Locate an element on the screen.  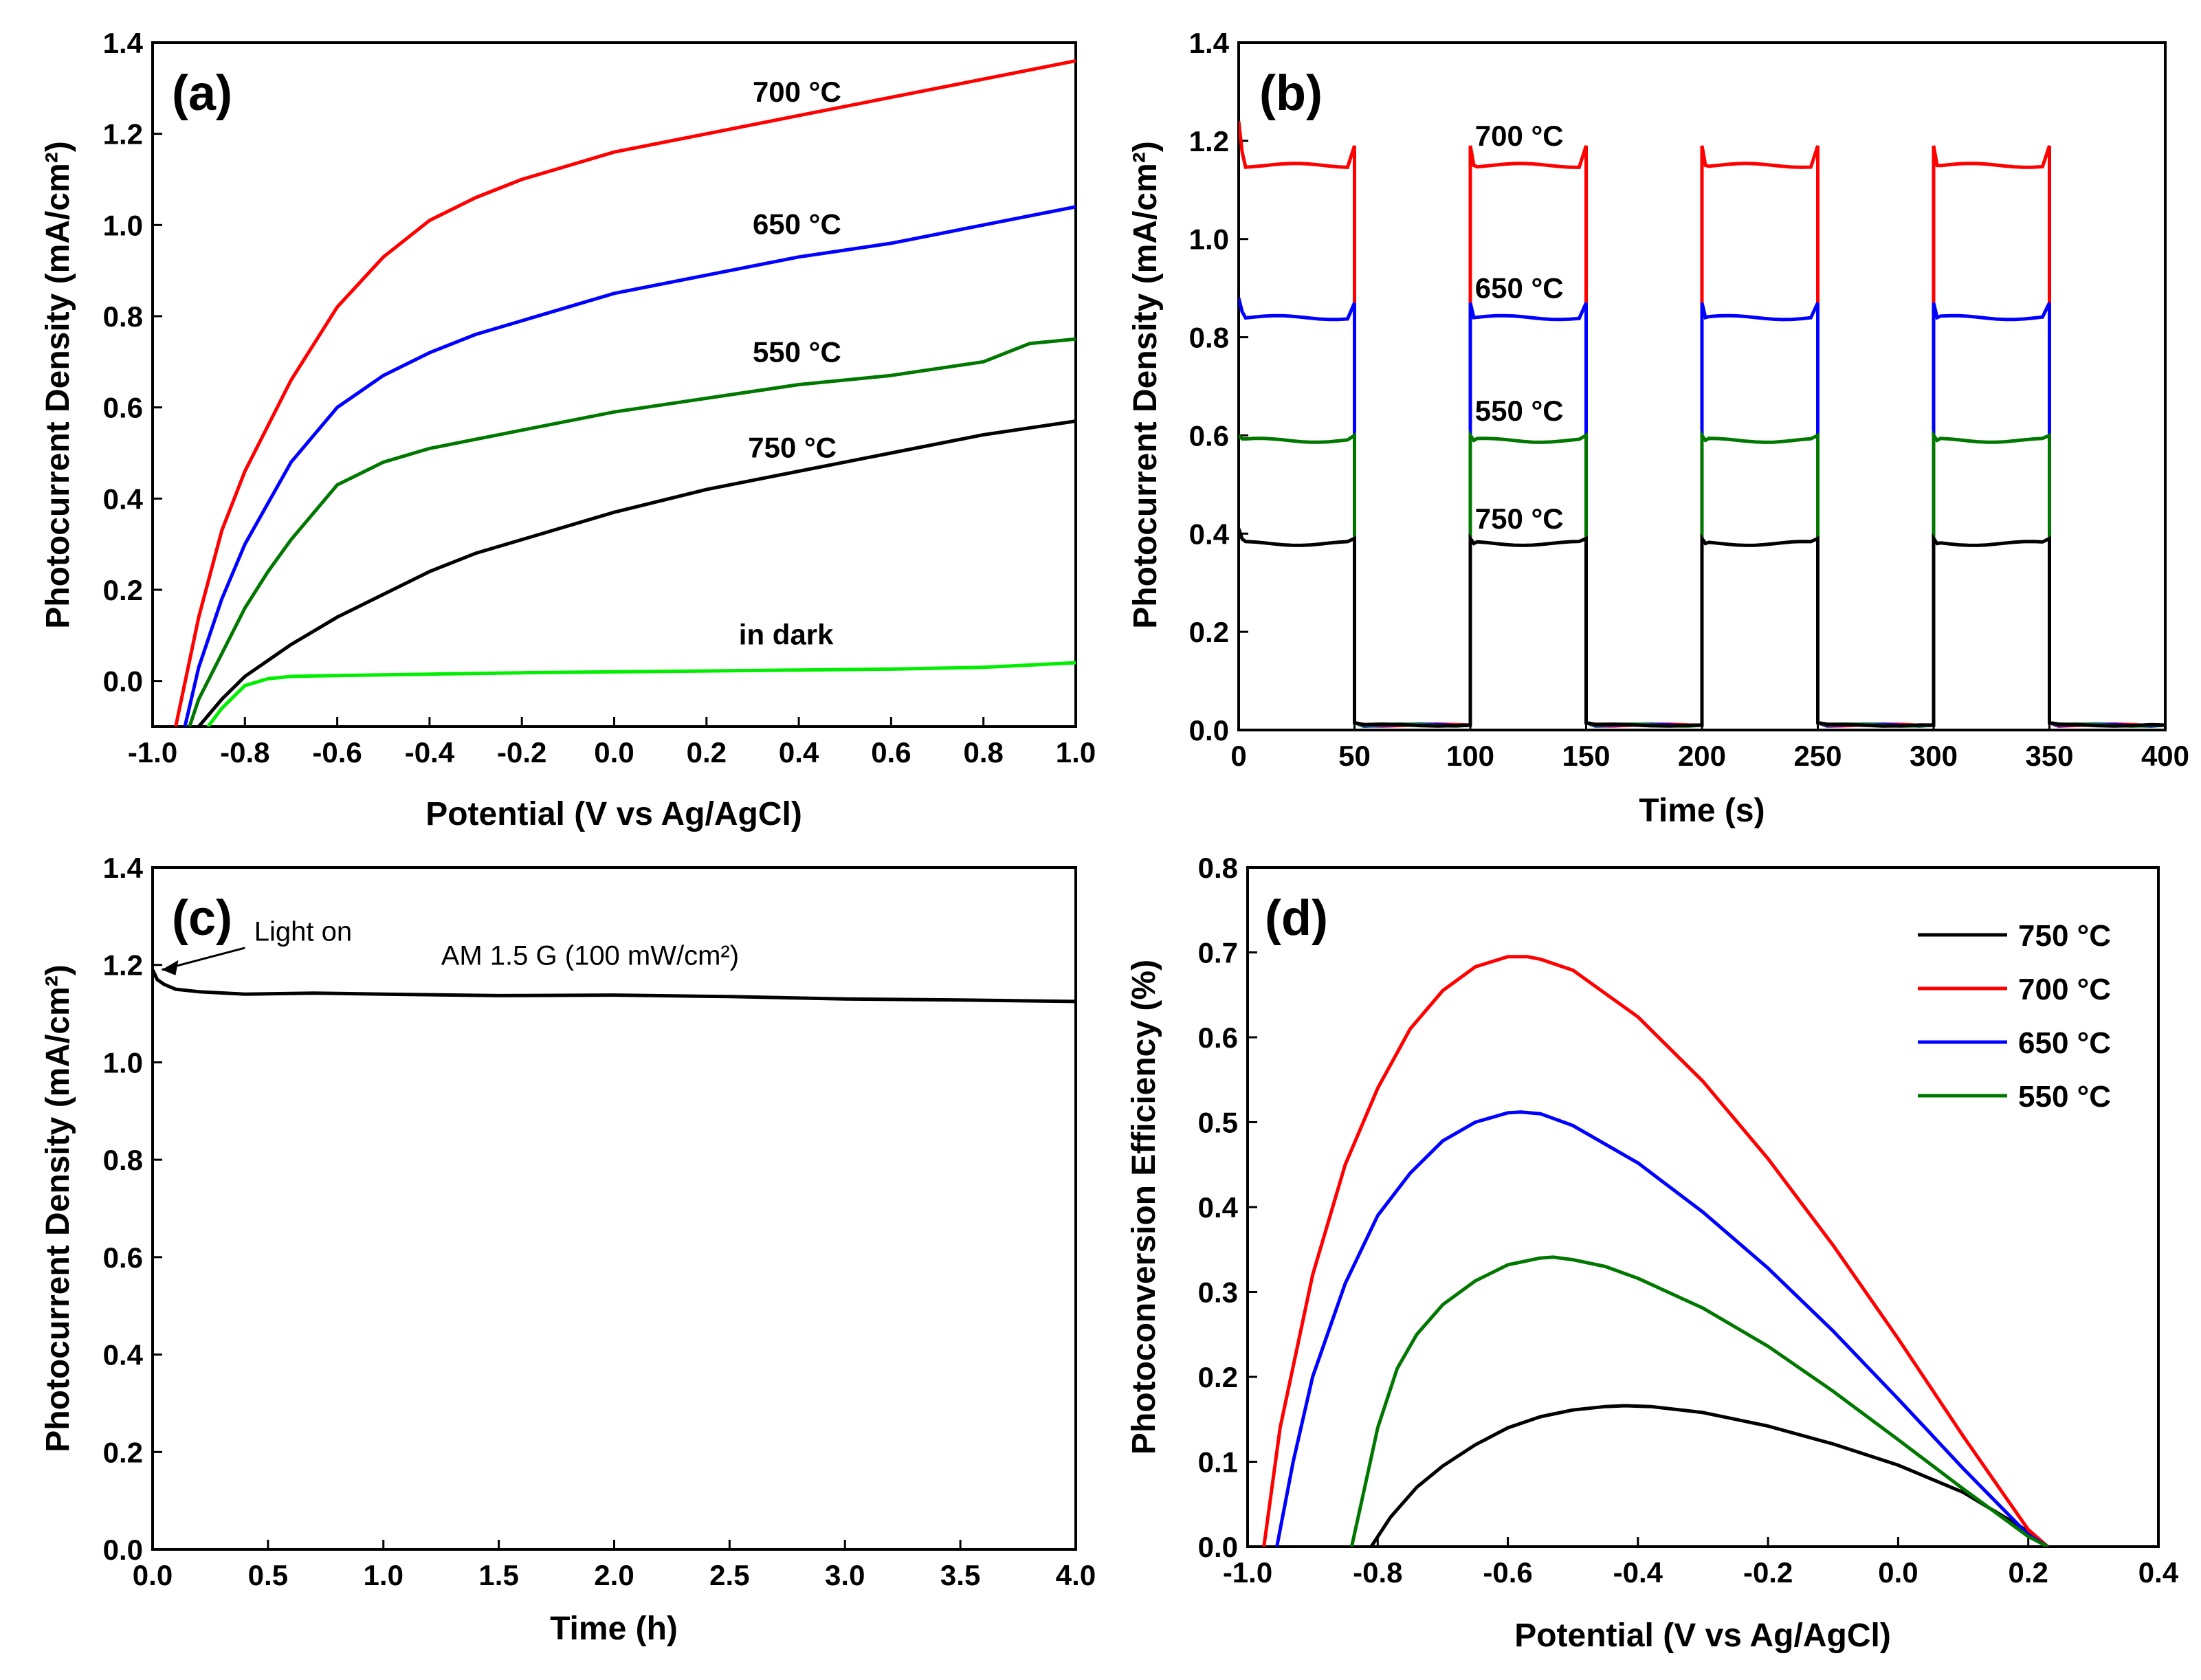
annotation-a: in dark is located at coordinates (786, 635).